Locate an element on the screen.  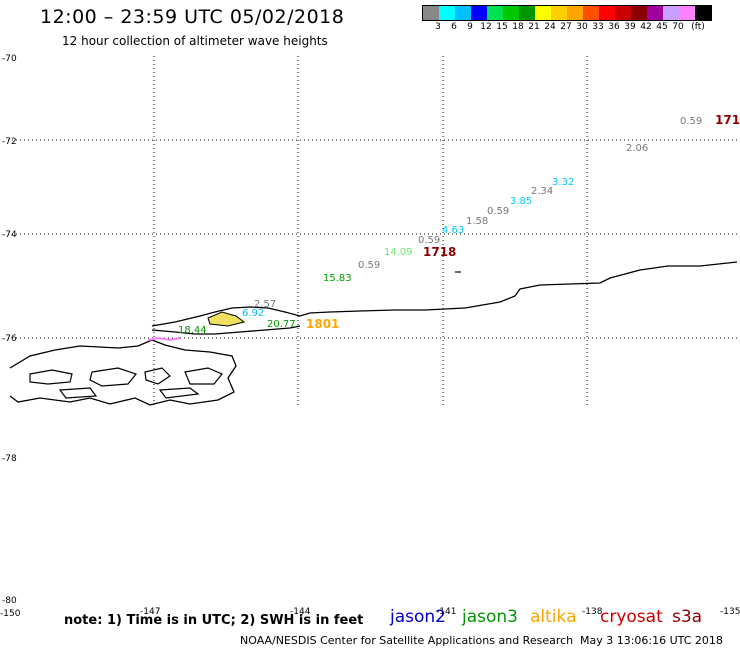
coastline-south is located at coordinates (226, 330).